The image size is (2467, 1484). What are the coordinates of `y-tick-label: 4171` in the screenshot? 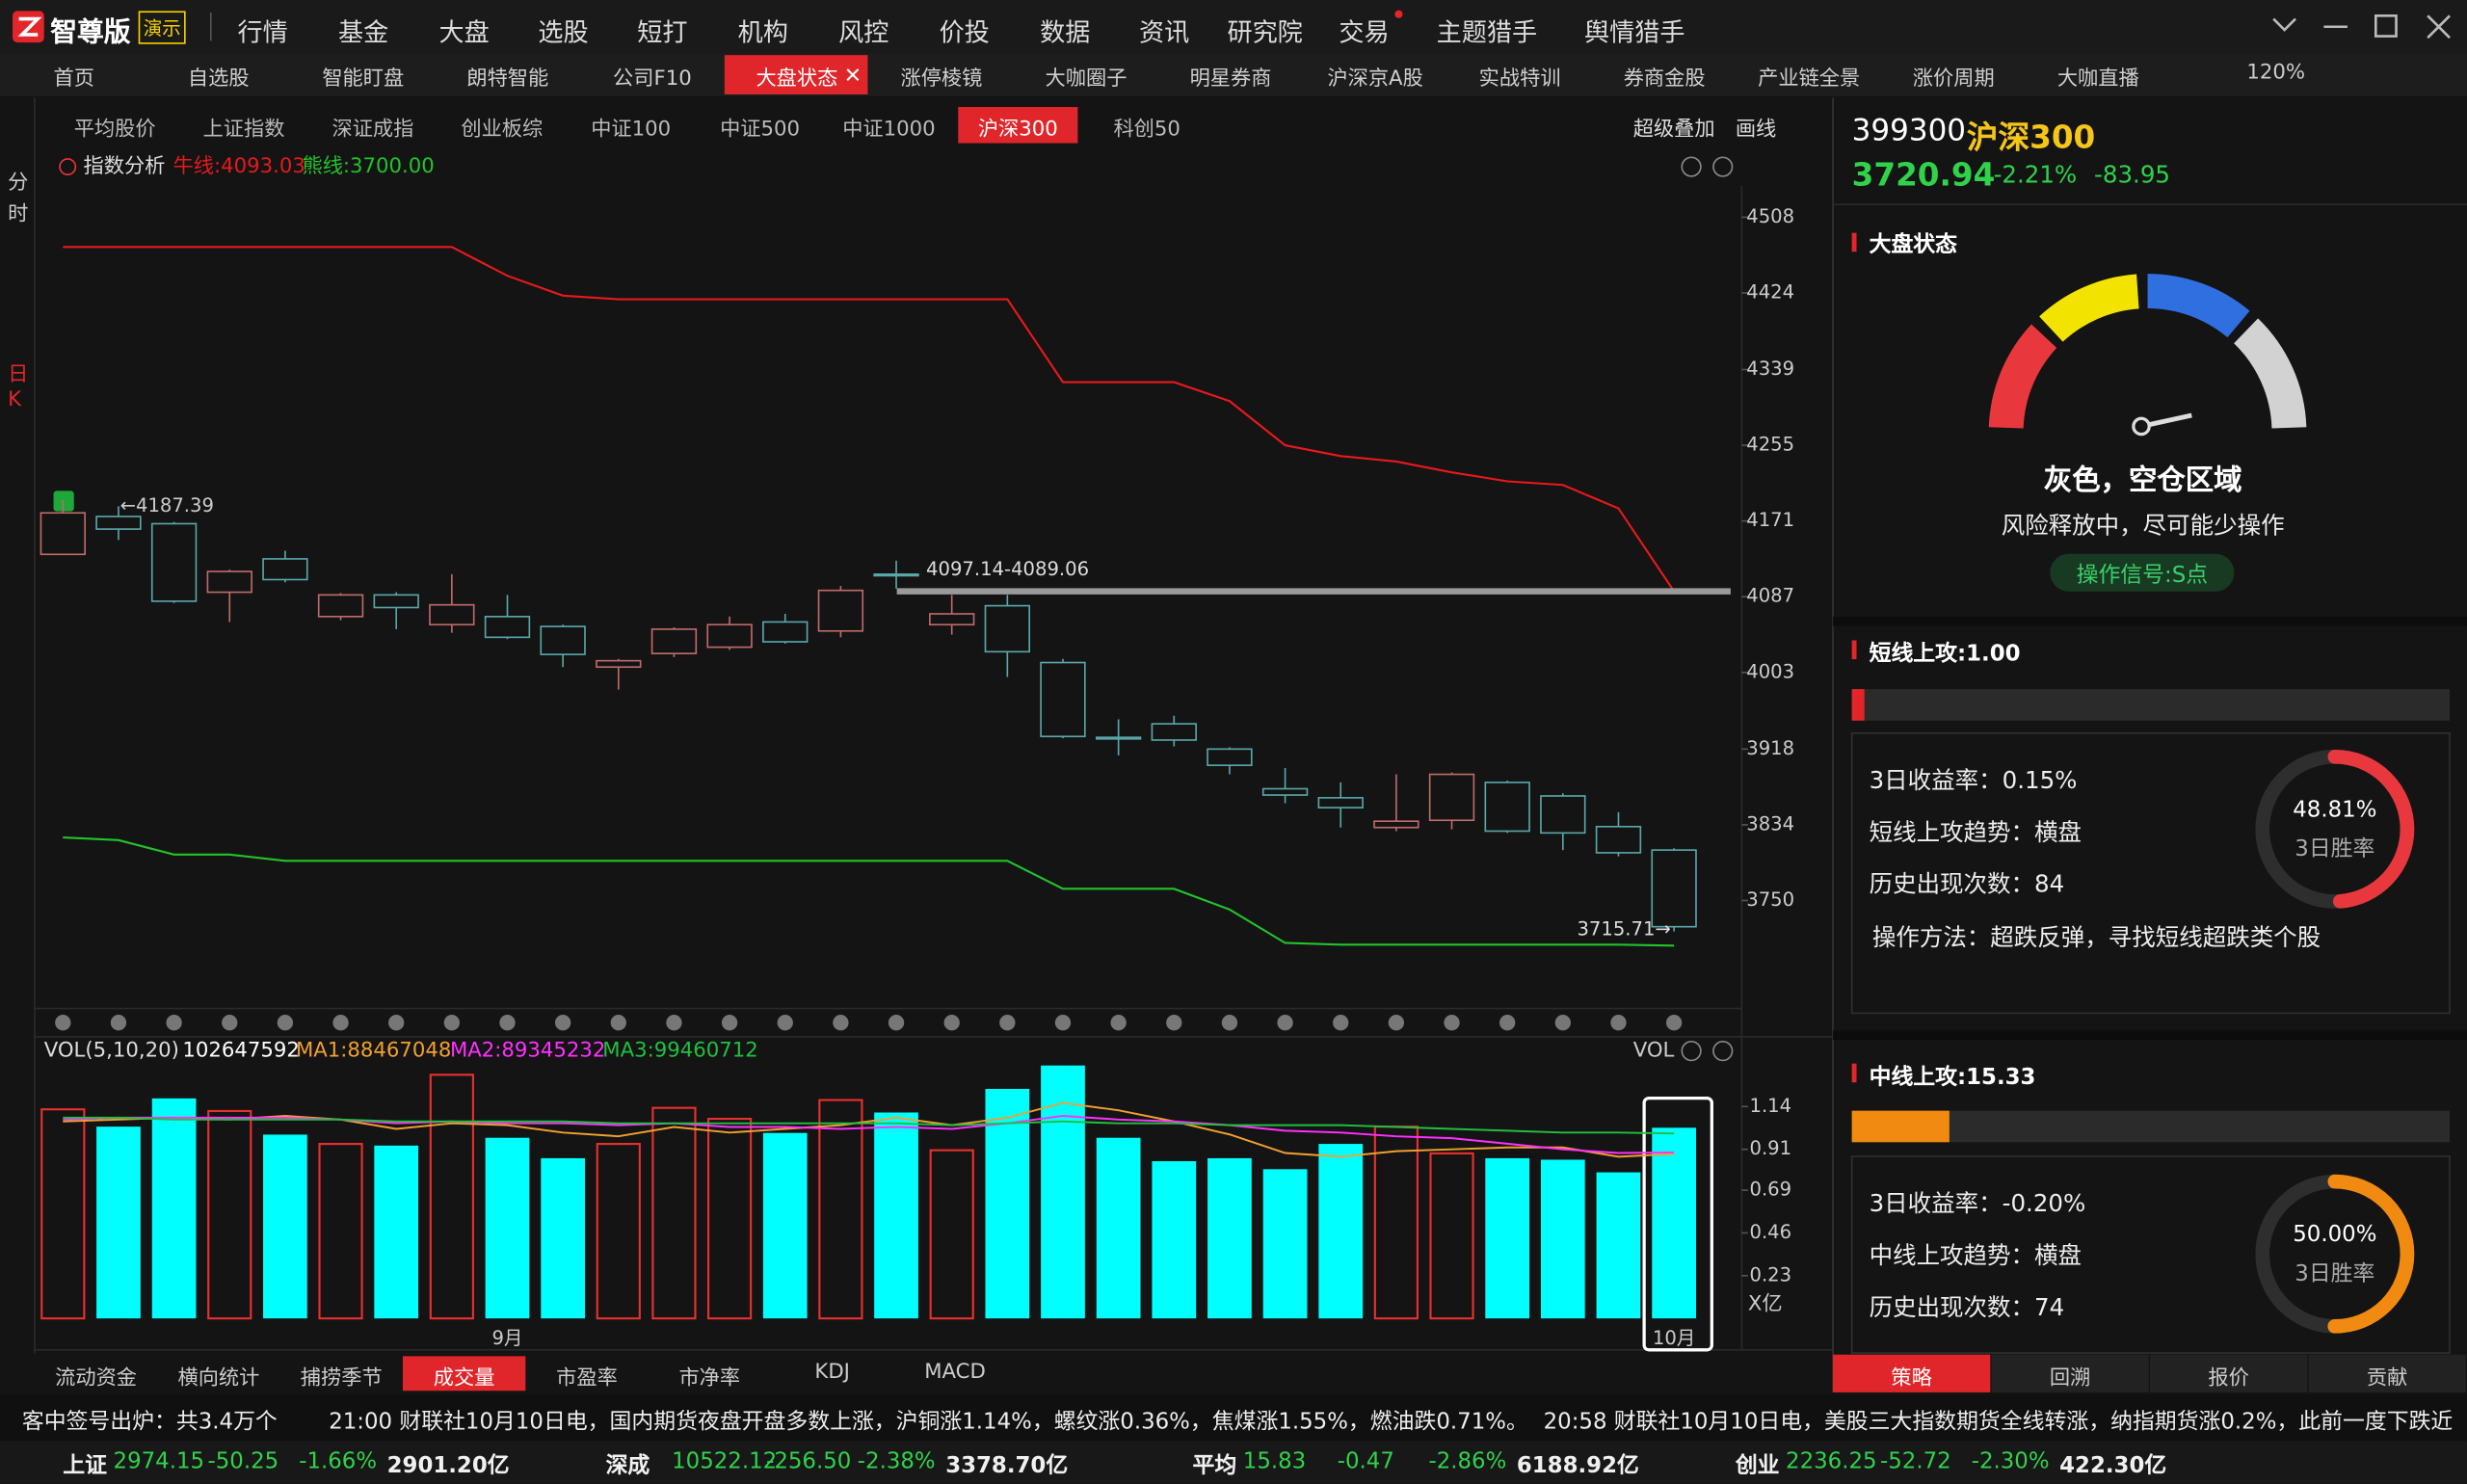 It's located at (1770, 520).